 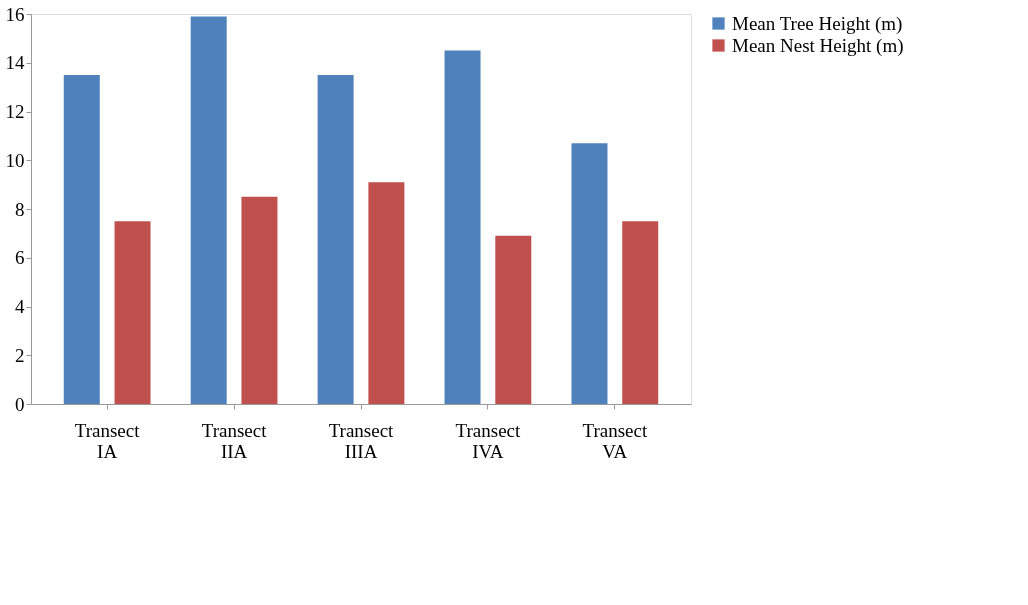 What do you see at coordinates (615, 440) in the screenshot?
I see `x-tick-label: Transect VA` at bounding box center [615, 440].